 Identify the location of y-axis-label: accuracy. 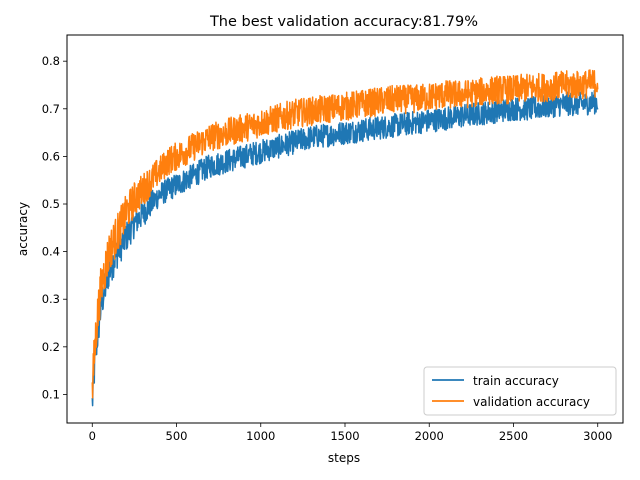
(23, 229).